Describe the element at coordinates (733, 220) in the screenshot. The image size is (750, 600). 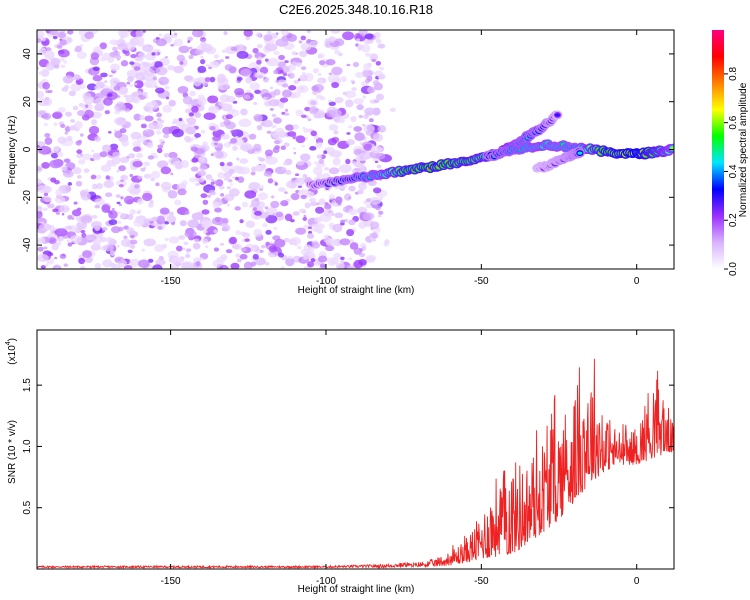
I see `colorbar-tick-label: 0.2` at that location.